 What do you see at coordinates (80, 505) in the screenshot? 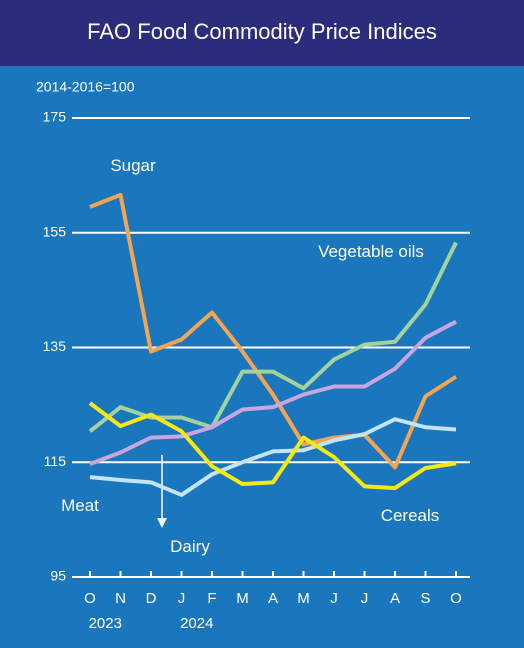
I see `series-label: Meat` at bounding box center [80, 505].